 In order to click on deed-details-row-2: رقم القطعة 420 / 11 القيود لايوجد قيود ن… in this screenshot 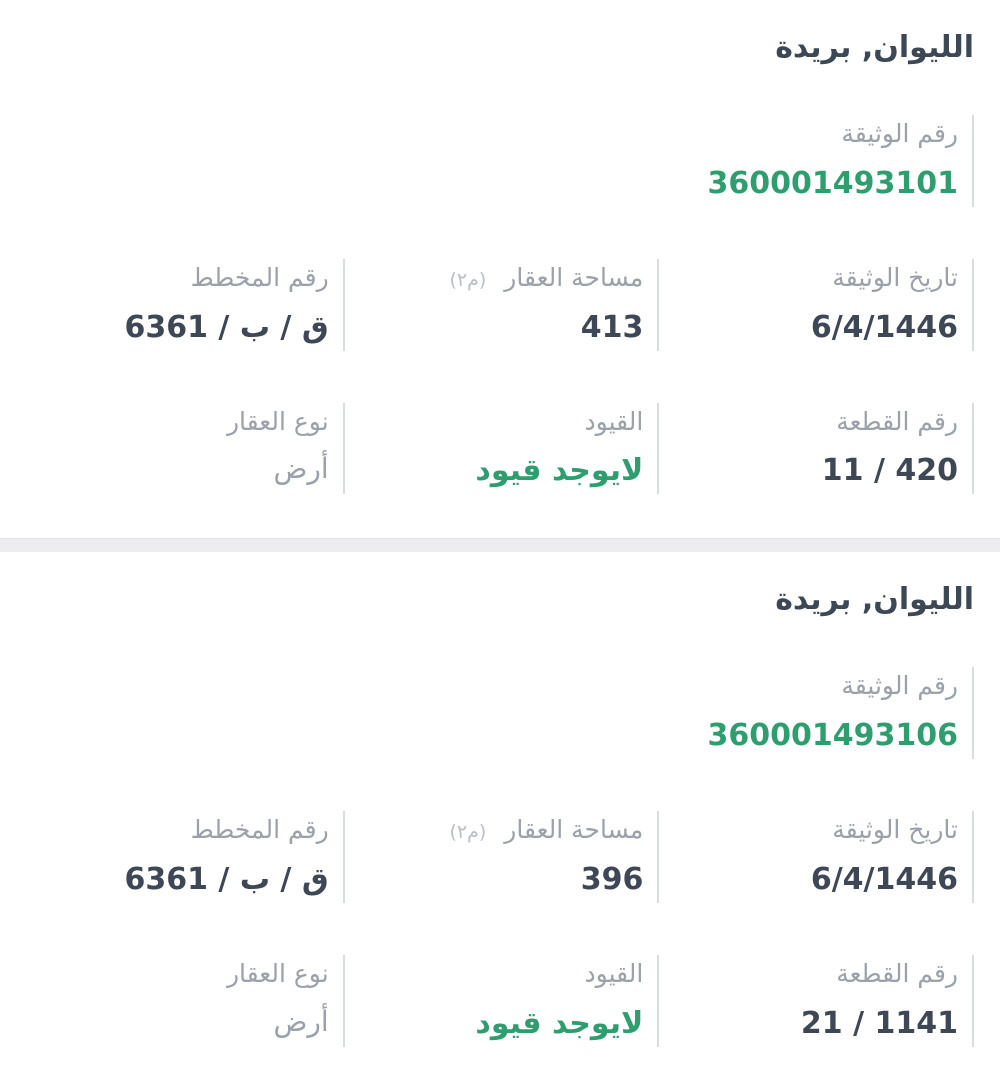, I will do `click(502, 448)`.